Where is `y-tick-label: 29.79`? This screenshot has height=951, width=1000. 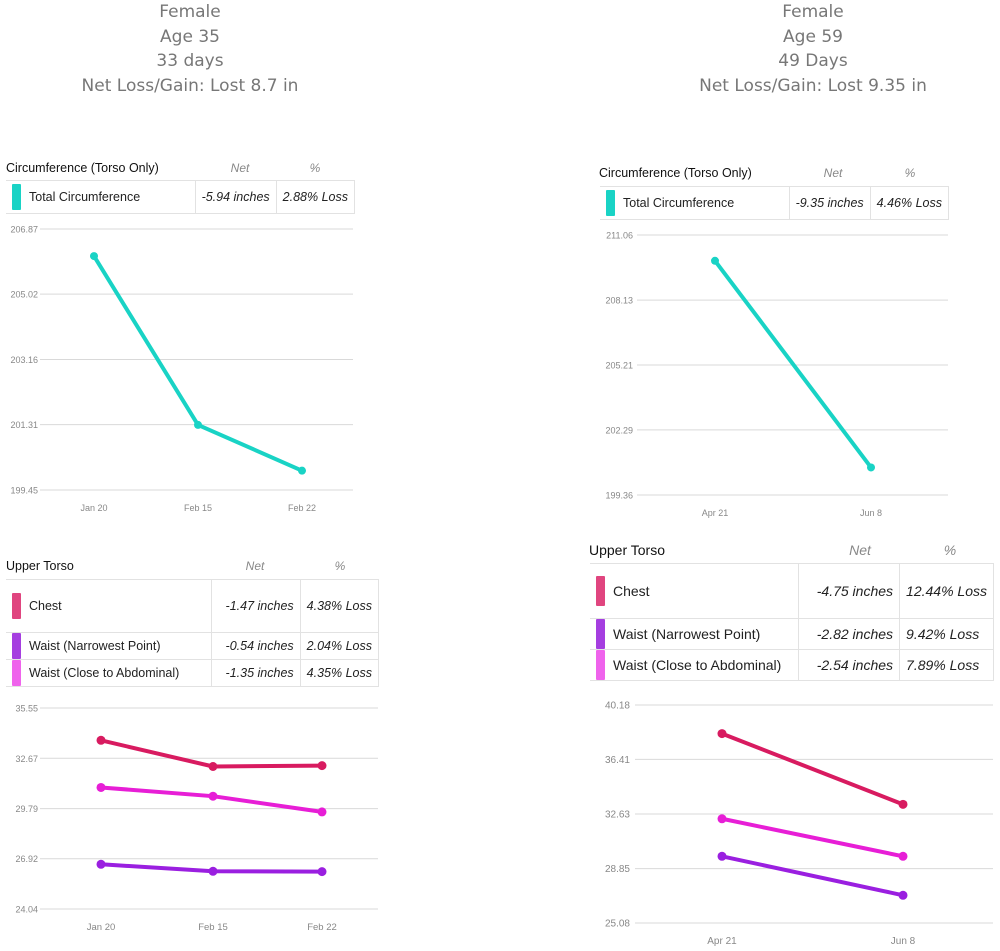
y-tick-label: 29.79 is located at coordinates (26, 809).